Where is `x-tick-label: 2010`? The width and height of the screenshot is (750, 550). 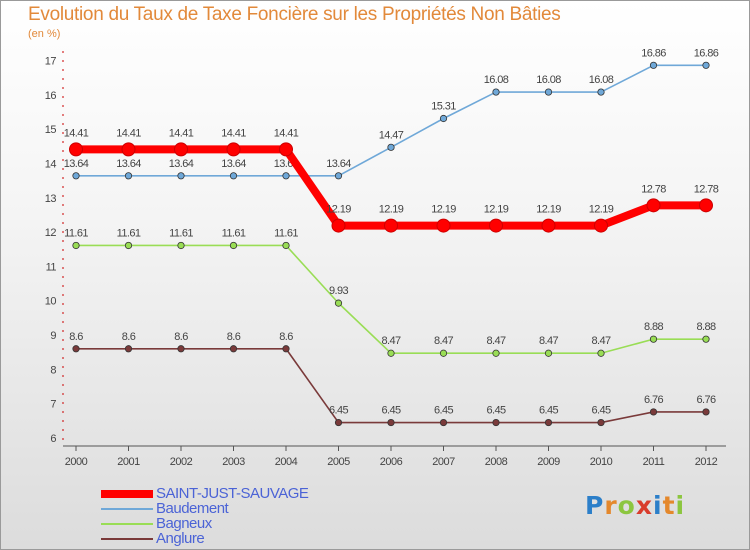 x-tick-label: 2010 is located at coordinates (601, 462).